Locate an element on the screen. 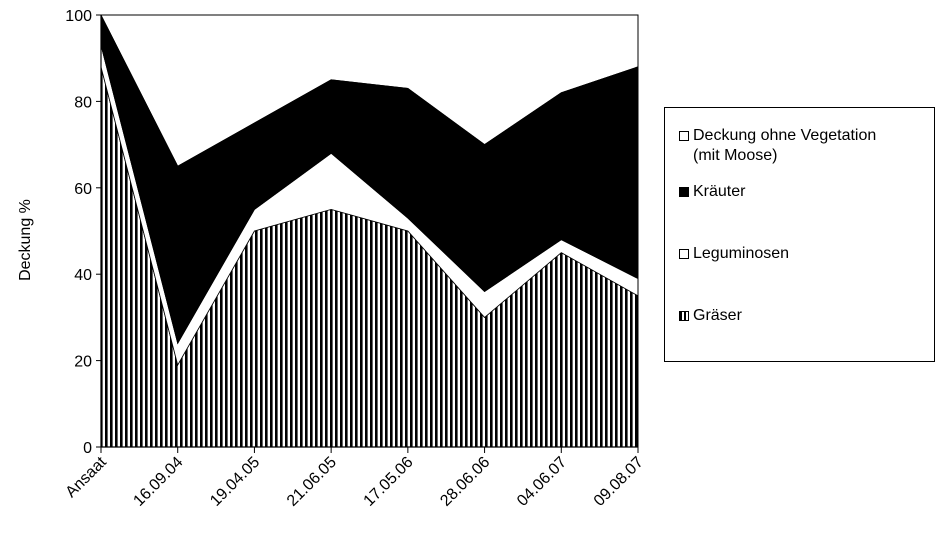 Image resolution: width=938 pixels, height=539 pixels. legend-swatch-stripe is located at coordinates (684, 316).